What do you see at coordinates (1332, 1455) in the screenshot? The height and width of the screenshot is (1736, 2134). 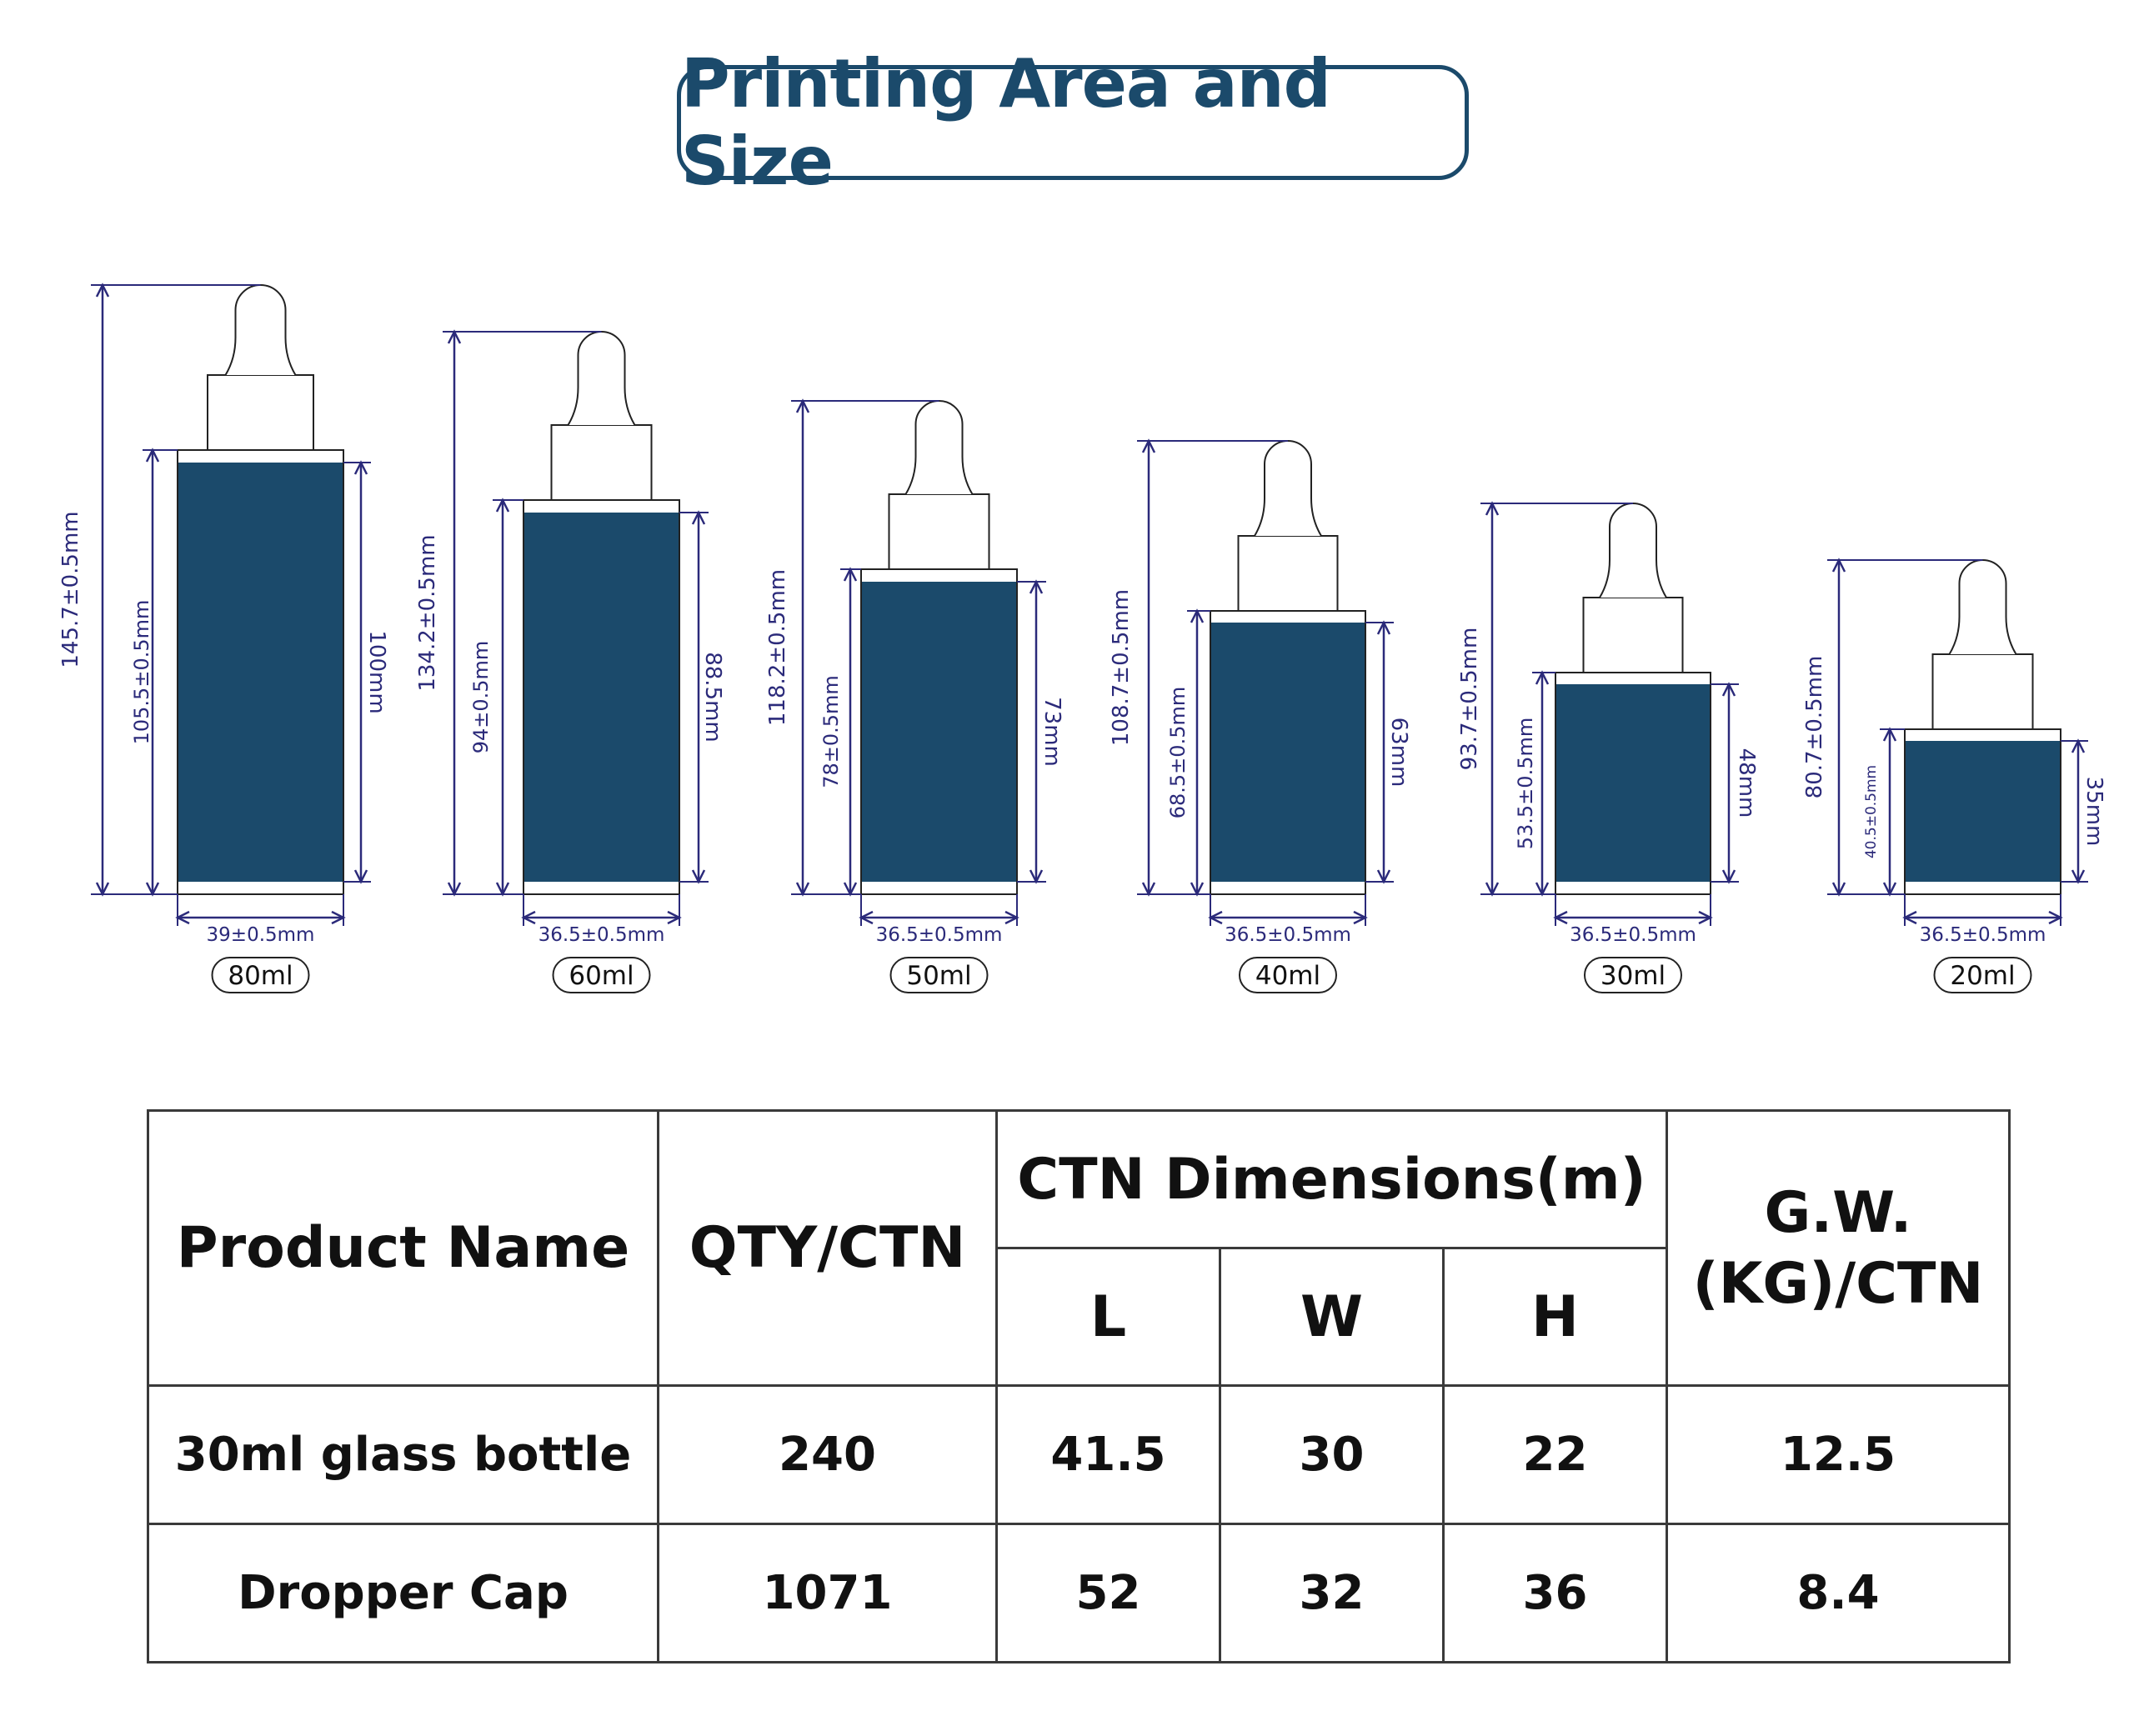 I see `cell-w: 30` at bounding box center [1332, 1455].